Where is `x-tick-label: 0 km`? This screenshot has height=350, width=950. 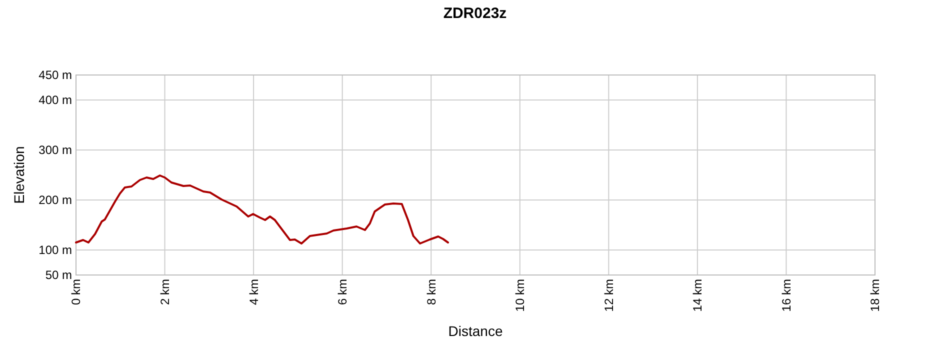 x-tick-label: 0 km is located at coordinates (76, 292).